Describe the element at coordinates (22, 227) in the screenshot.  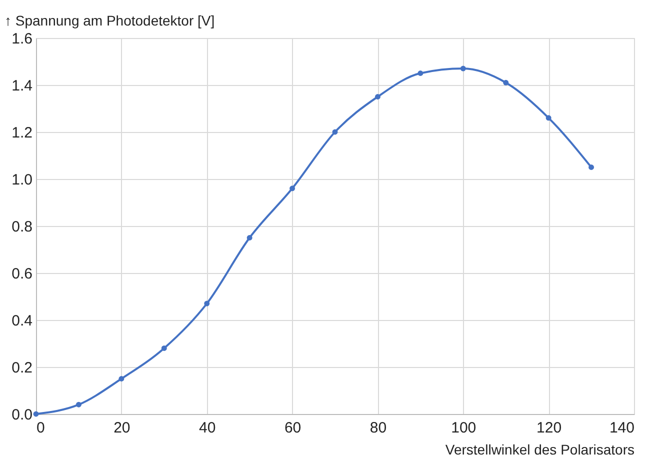
I see `y-tick-label: 0.8` at that location.